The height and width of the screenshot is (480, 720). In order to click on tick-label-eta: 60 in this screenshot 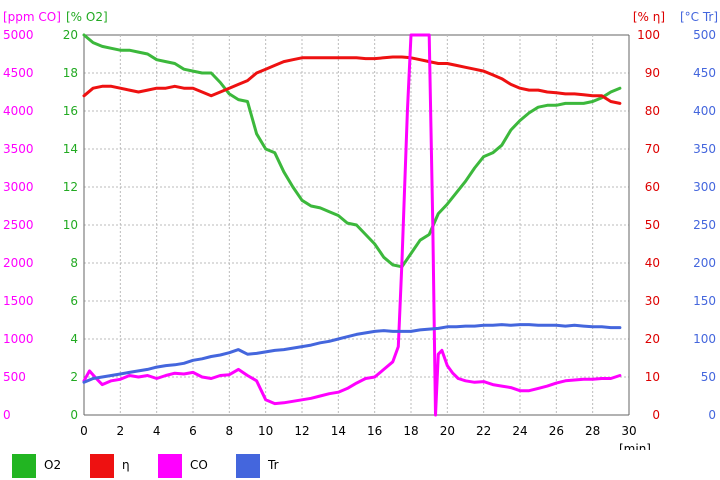, I will do `click(652, 187)`.